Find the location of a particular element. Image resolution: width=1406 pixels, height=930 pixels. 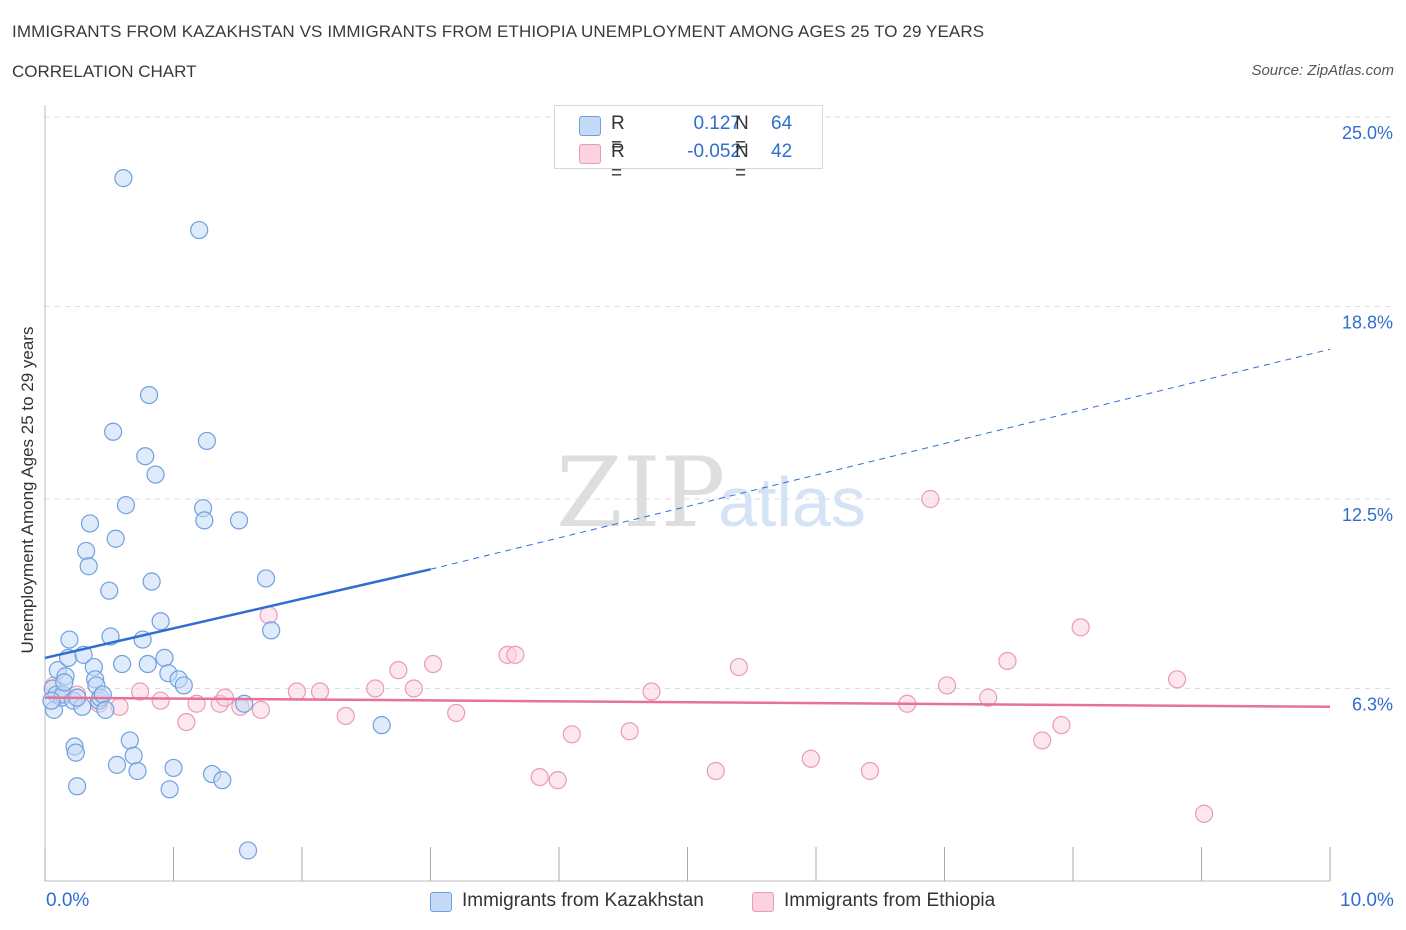

legend-r-label: R = is located at coordinates (618, 134).